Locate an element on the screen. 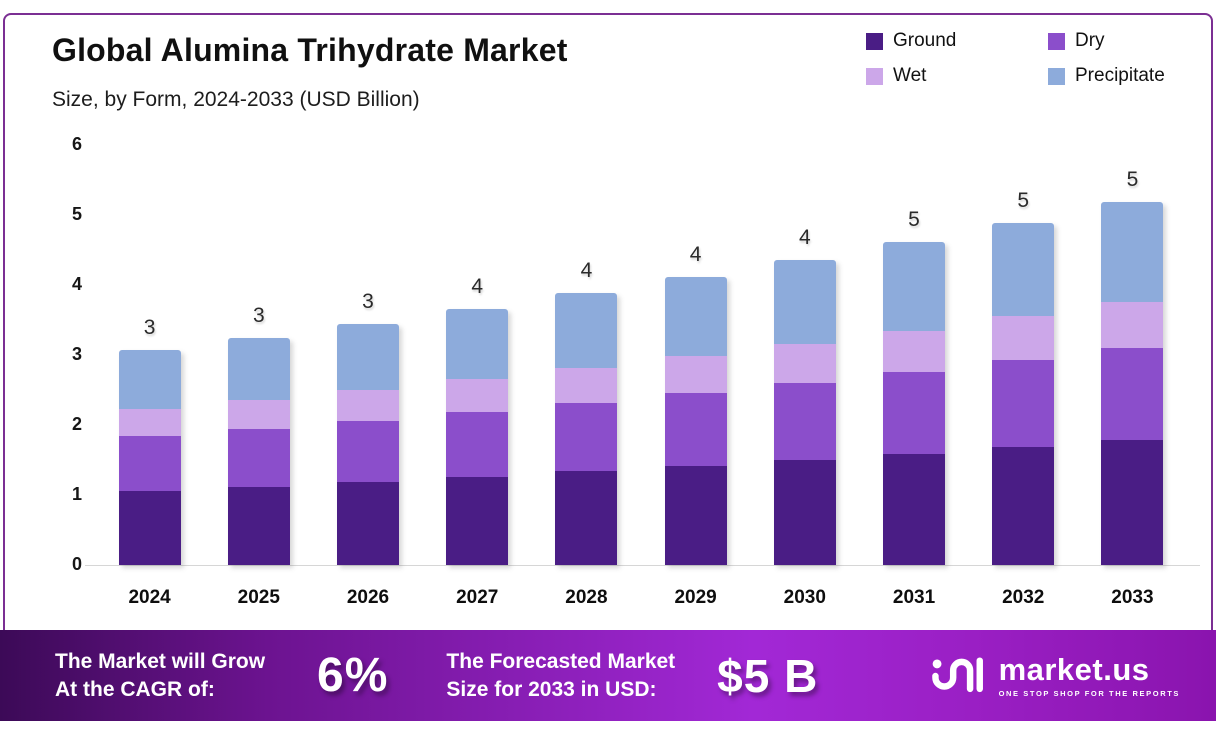 The width and height of the screenshot is (1216, 739). stacked-bar-2027 is located at coordinates (477, 436).